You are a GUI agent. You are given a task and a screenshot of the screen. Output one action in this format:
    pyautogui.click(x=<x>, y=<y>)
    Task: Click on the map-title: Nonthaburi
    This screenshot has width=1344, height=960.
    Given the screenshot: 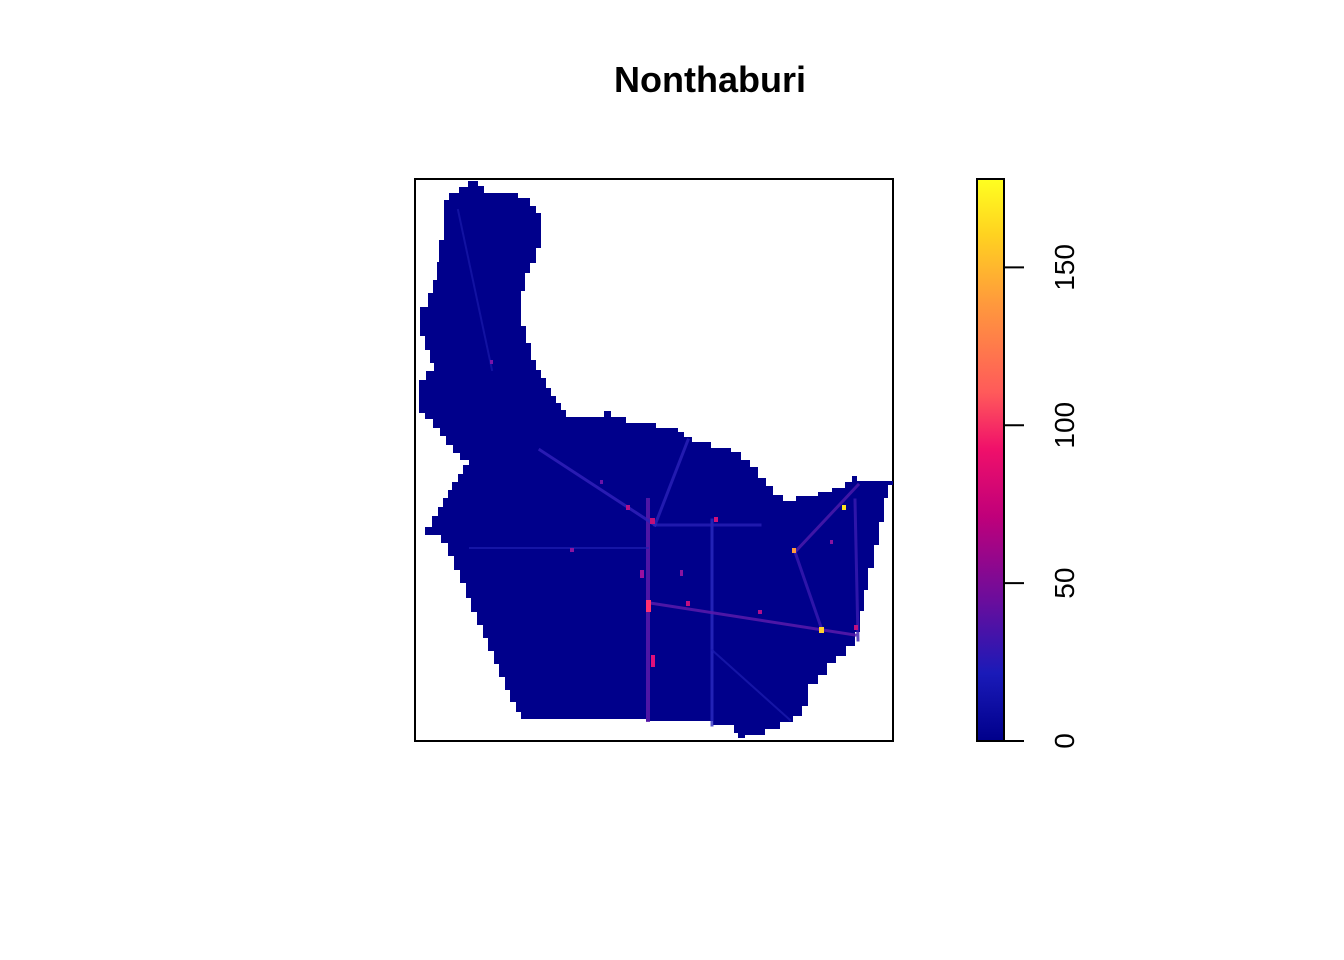 What is the action you would take?
    pyautogui.click(x=710, y=79)
    